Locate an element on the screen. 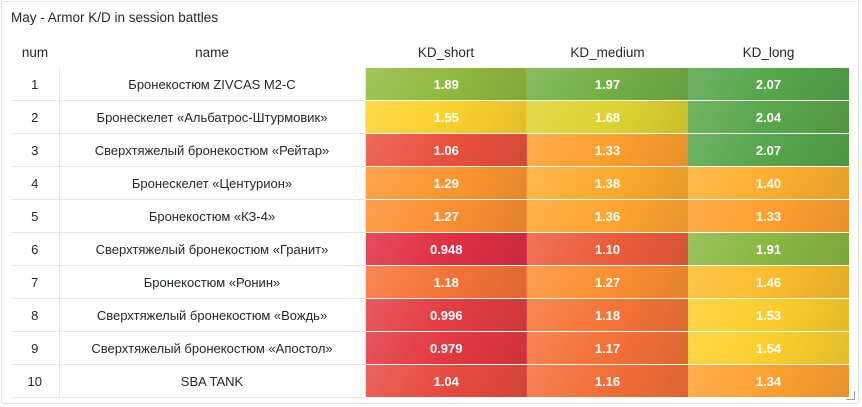 This screenshot has width=862, height=407. kd-short-cell: 1.89 is located at coordinates (446, 84).